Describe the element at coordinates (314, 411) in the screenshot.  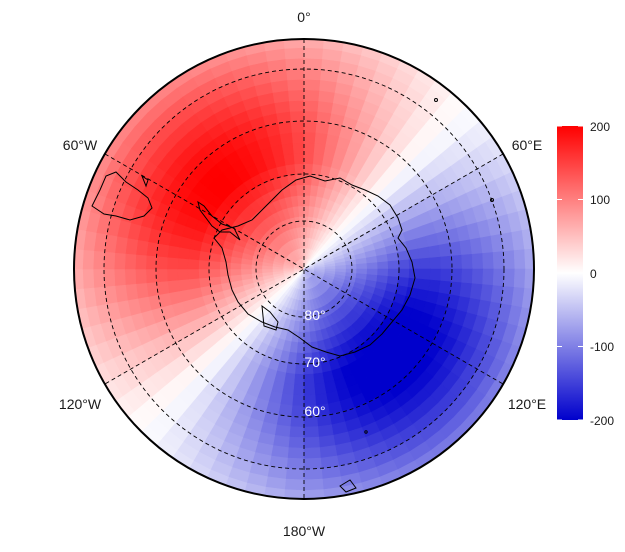
I see `lat-label-60: 60°` at that location.